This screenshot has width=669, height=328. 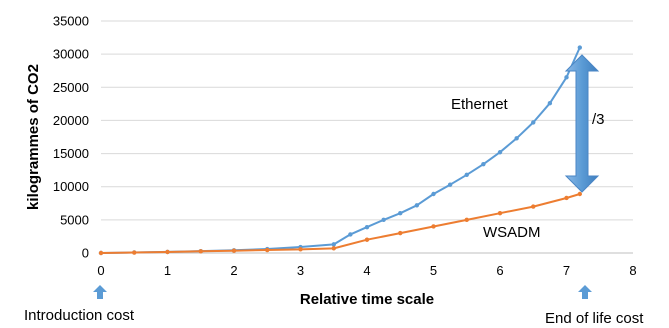 What do you see at coordinates (74, 219) in the screenshot?
I see `y-tick-label: 5000` at bounding box center [74, 219].